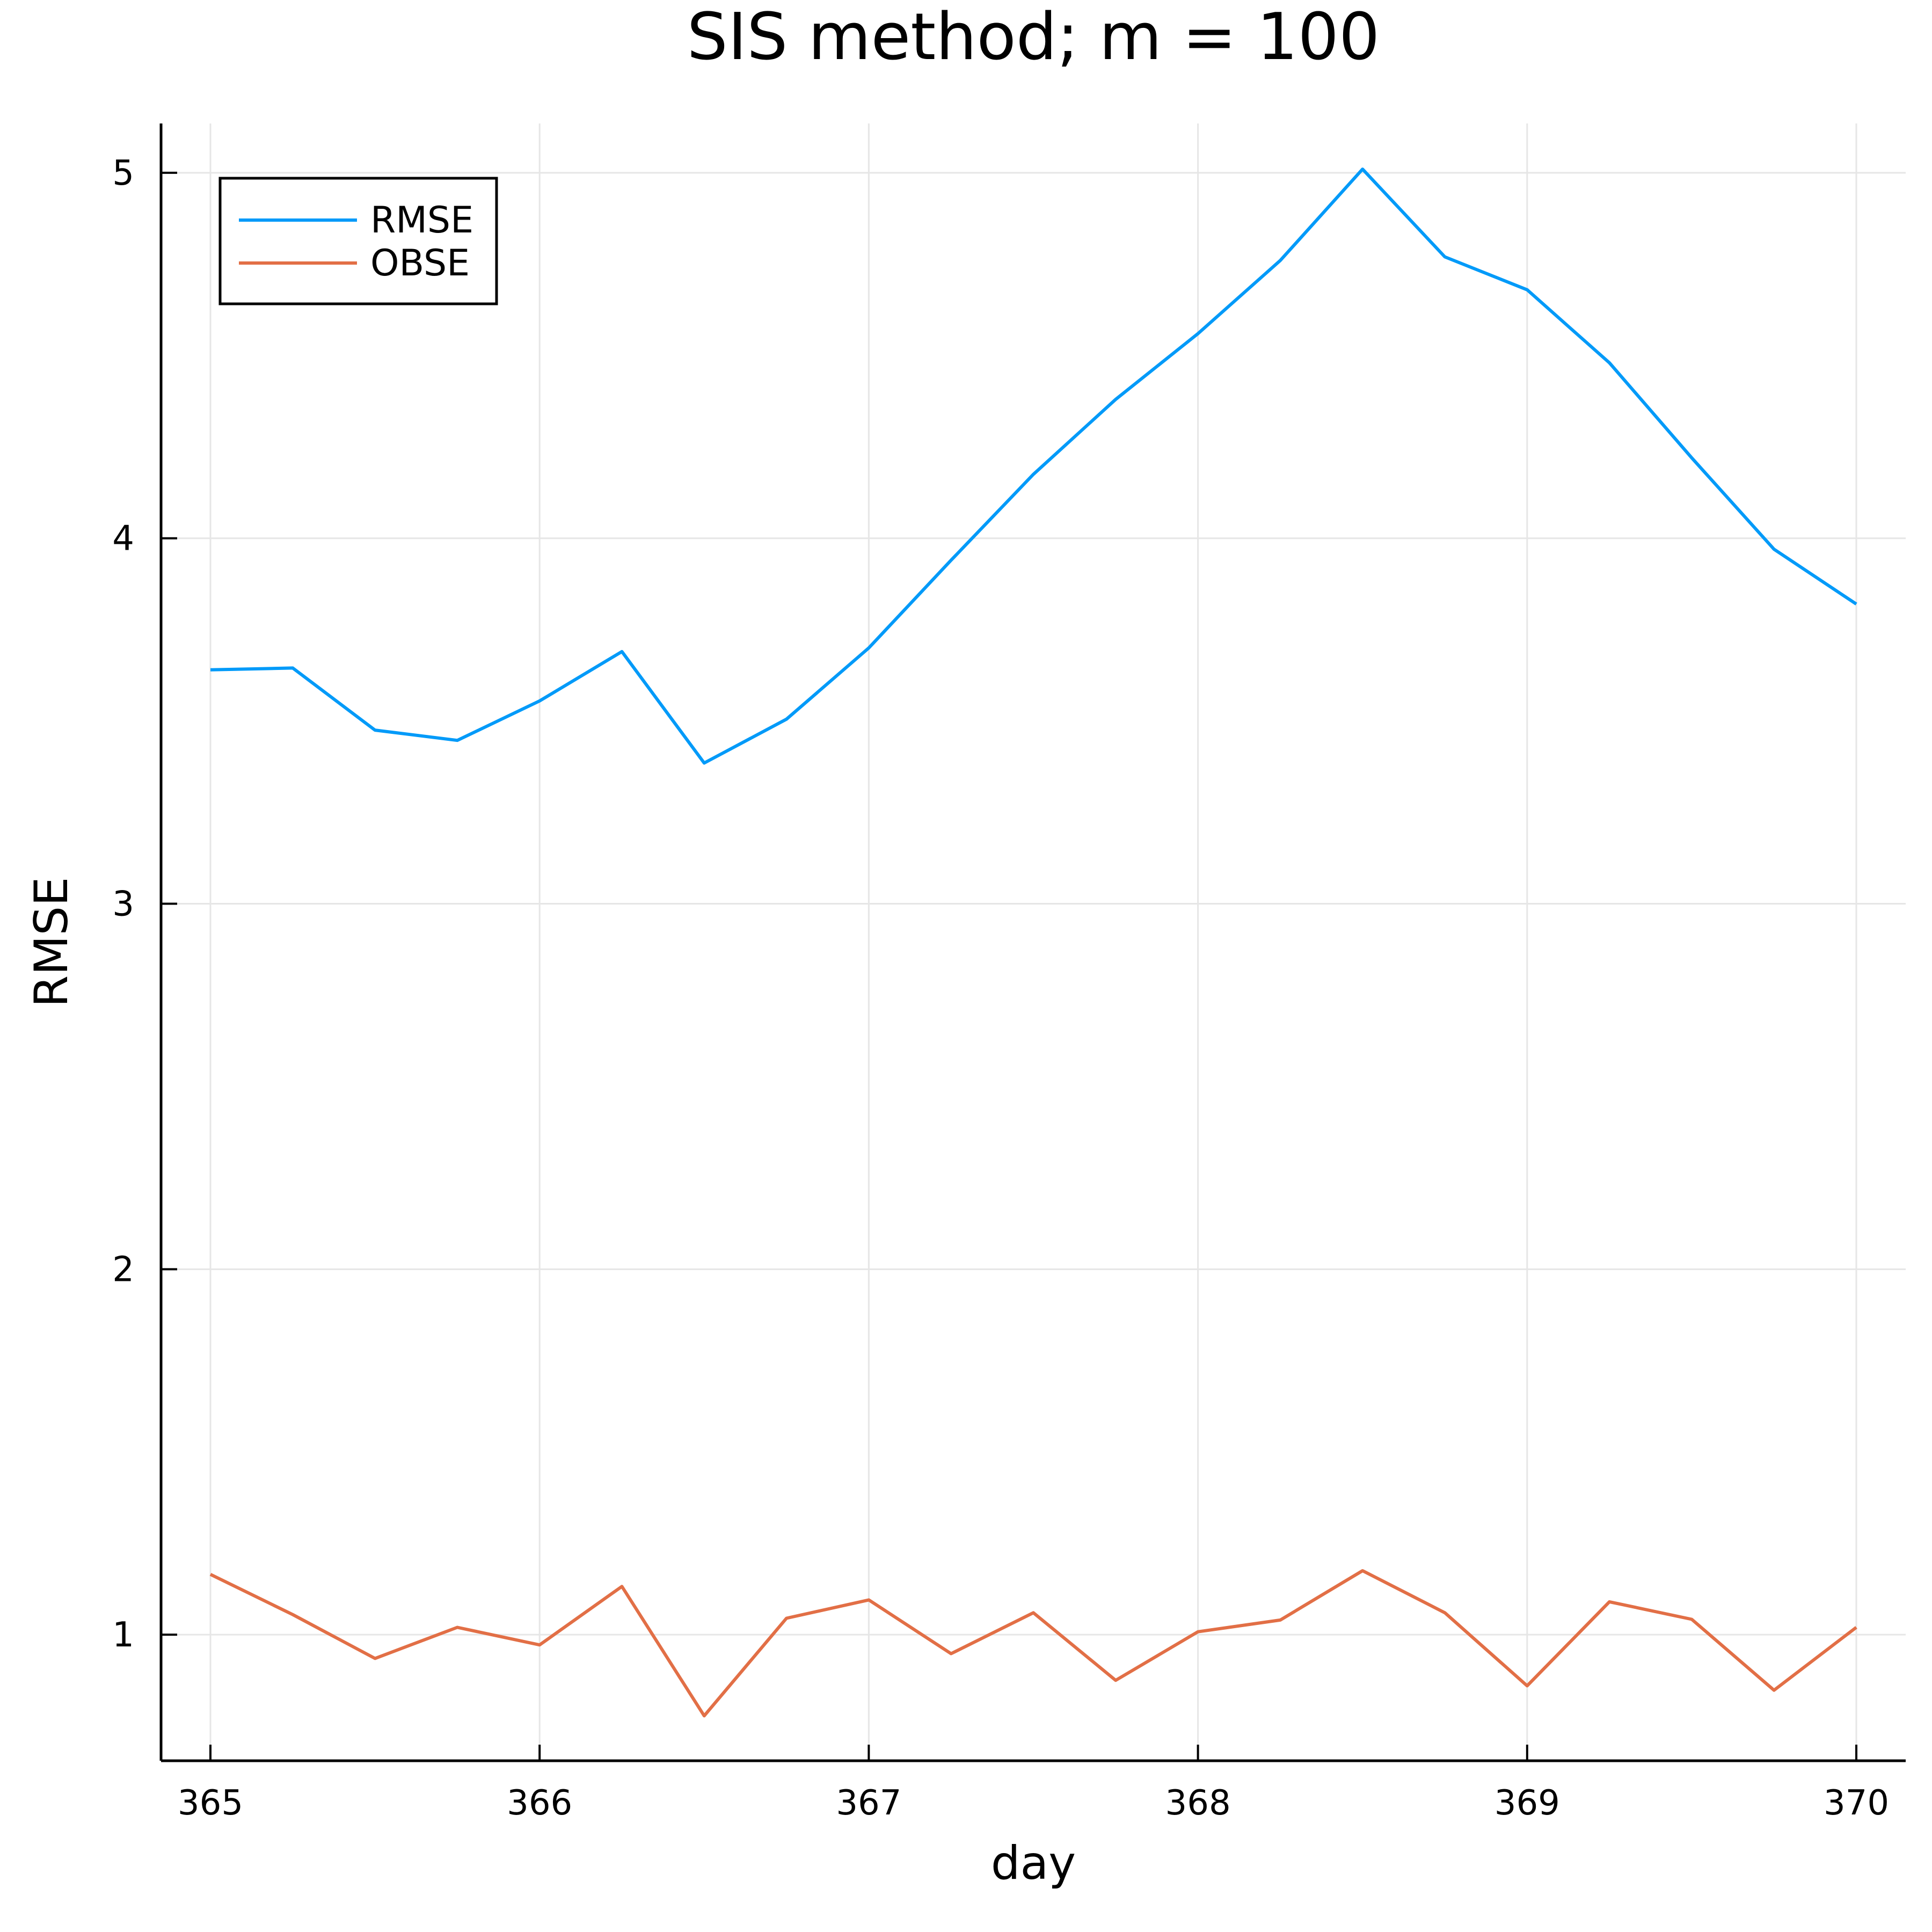 The height and width of the screenshot is (1932, 1932). I want to click on y-axis-label: RMSE, so click(51, 942).